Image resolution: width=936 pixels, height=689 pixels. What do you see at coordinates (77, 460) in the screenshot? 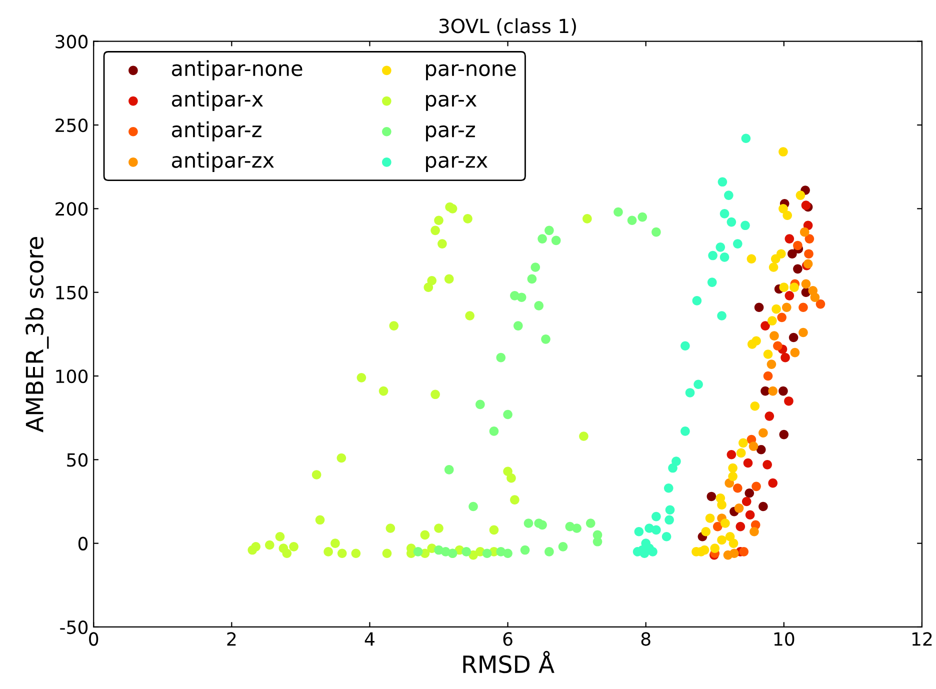
I see `y-tick-label: 50` at bounding box center [77, 460].